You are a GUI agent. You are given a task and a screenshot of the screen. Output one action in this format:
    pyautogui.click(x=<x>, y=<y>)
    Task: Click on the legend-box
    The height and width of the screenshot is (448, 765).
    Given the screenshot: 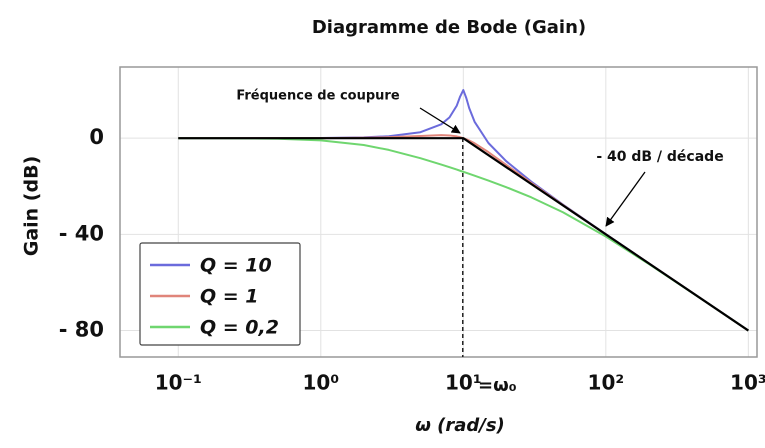 What is the action you would take?
    pyautogui.click(x=220, y=294)
    